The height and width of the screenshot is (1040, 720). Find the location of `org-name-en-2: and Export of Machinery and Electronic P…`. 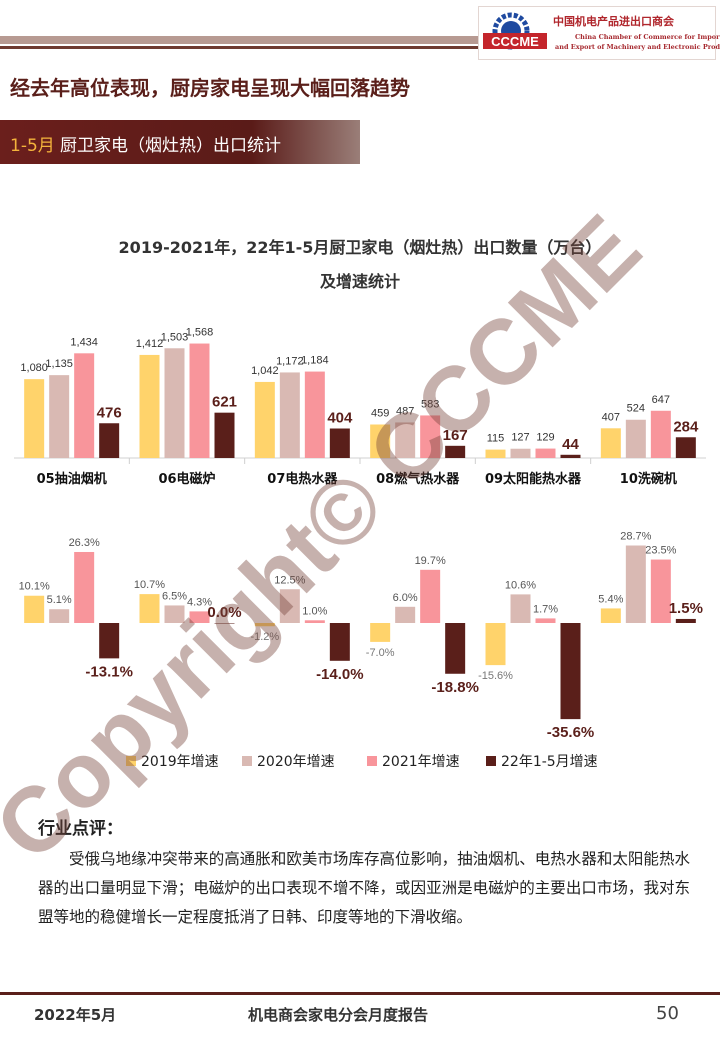

org-name-en-2: and Export of Machinery and Electronic P… is located at coordinates (637, 47).